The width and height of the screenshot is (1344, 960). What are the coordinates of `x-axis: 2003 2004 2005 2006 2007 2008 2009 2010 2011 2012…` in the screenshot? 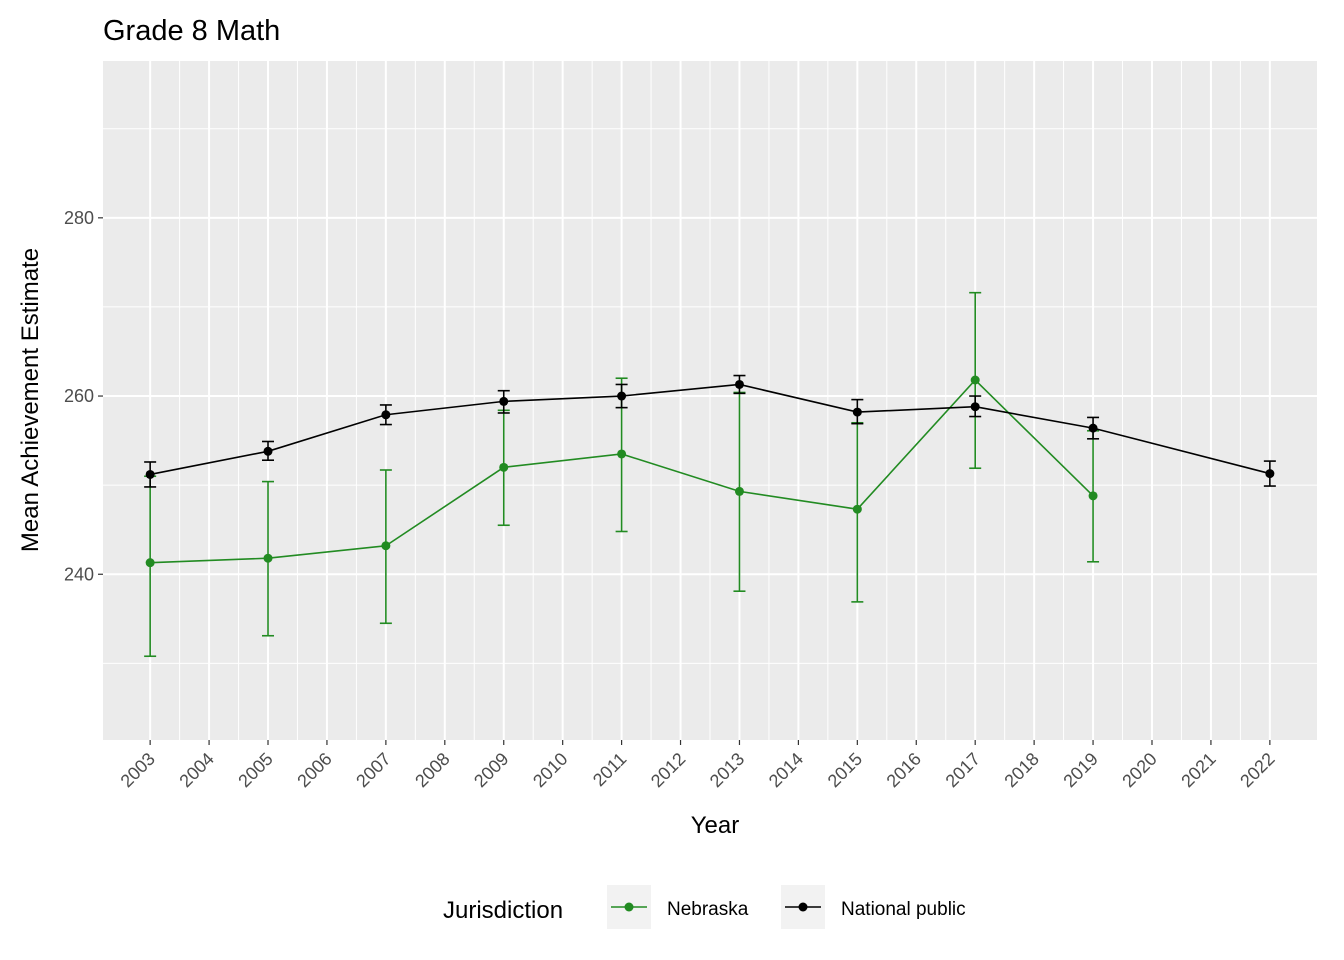 It's located at (698, 765).